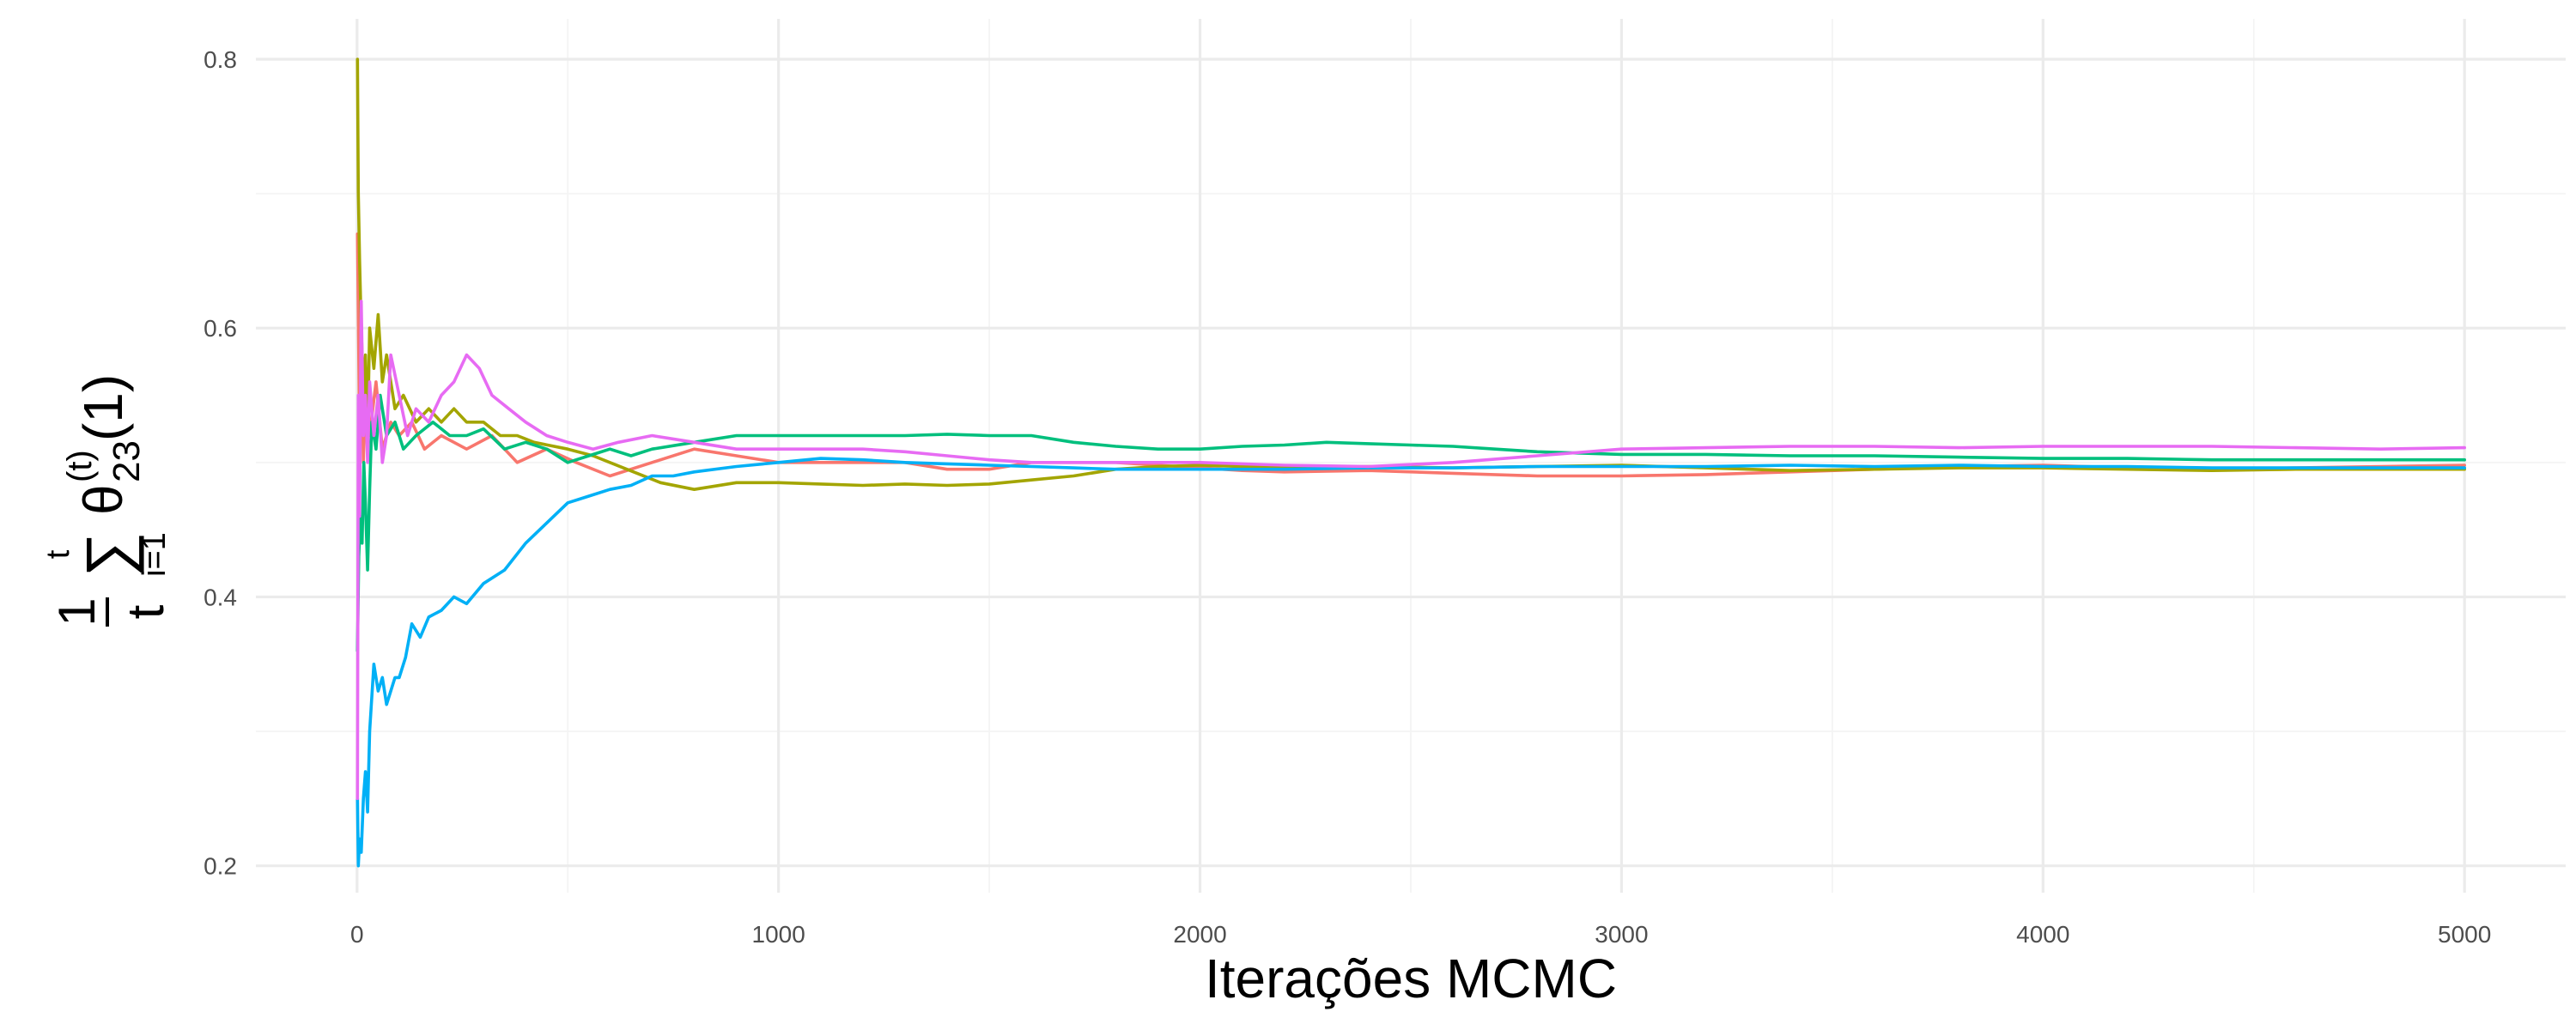 The height and width of the screenshot is (1030, 2576). What do you see at coordinates (2464, 934) in the screenshot?
I see `x-tick-label: 5000` at bounding box center [2464, 934].